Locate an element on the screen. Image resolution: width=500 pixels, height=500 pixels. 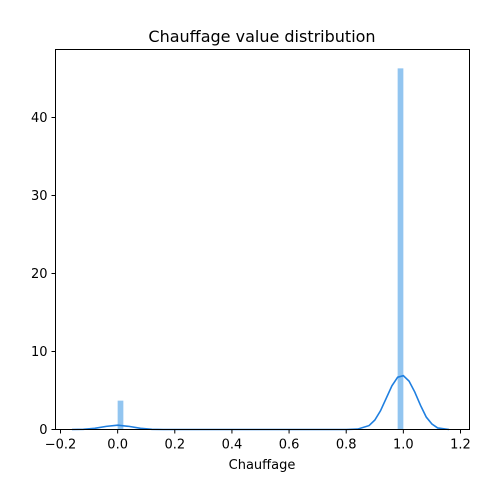
y-tick-label: 20 is located at coordinates (39, 274).